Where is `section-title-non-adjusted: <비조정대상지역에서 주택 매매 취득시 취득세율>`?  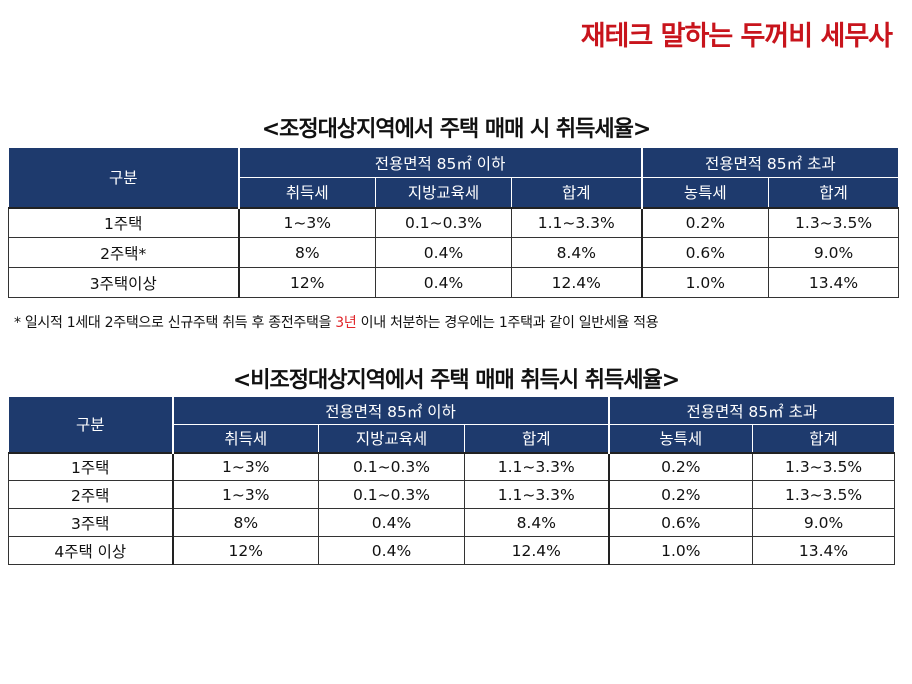 section-title-non-adjusted: <비조정대상지역에서 주택 매매 취득시 취득세율> is located at coordinates (456, 380).